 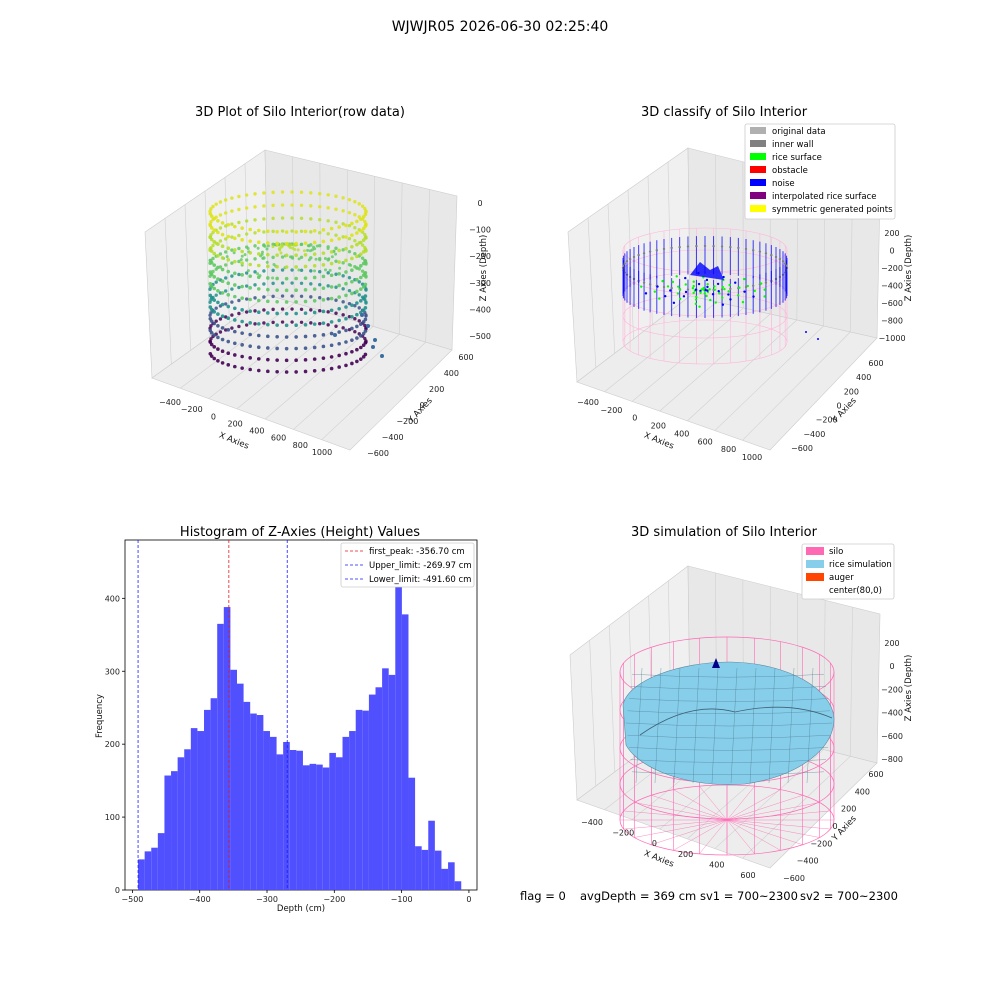 What do you see at coordinates (300, 112) in the screenshot?
I see `raw-plot-title: 3D Plot of Silo Interior(row data)` at bounding box center [300, 112].